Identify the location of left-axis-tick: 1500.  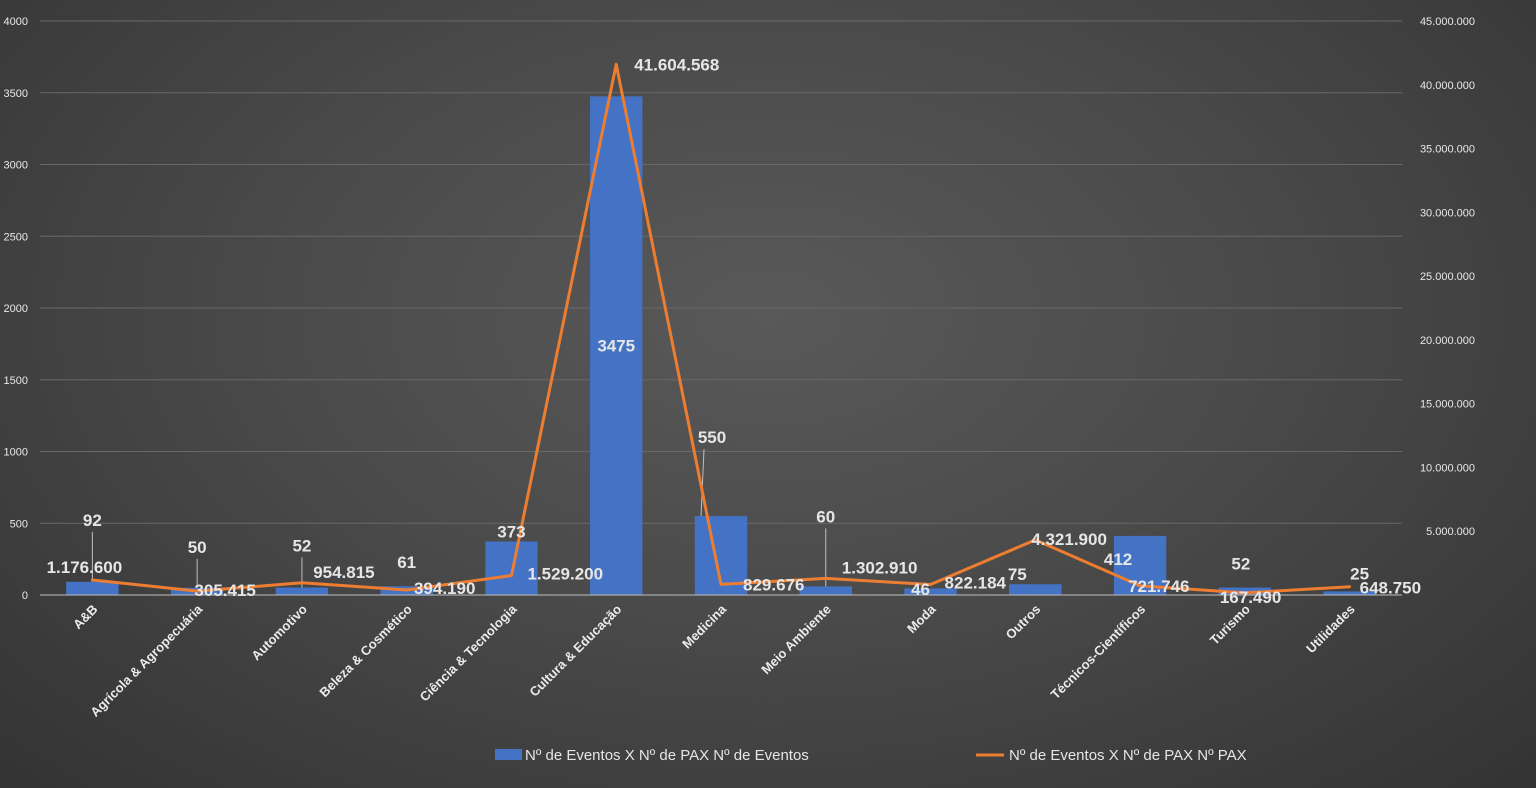
(16, 381).